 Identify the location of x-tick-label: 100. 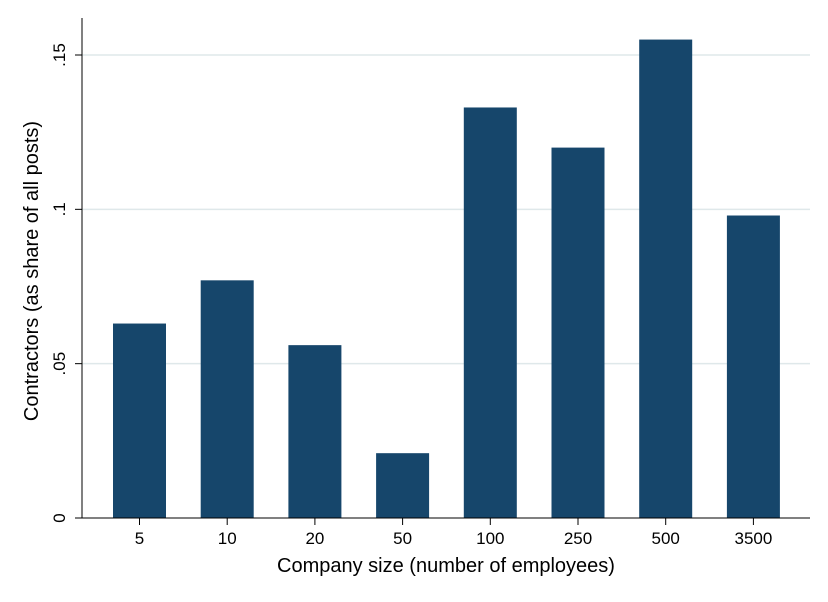
(490, 538).